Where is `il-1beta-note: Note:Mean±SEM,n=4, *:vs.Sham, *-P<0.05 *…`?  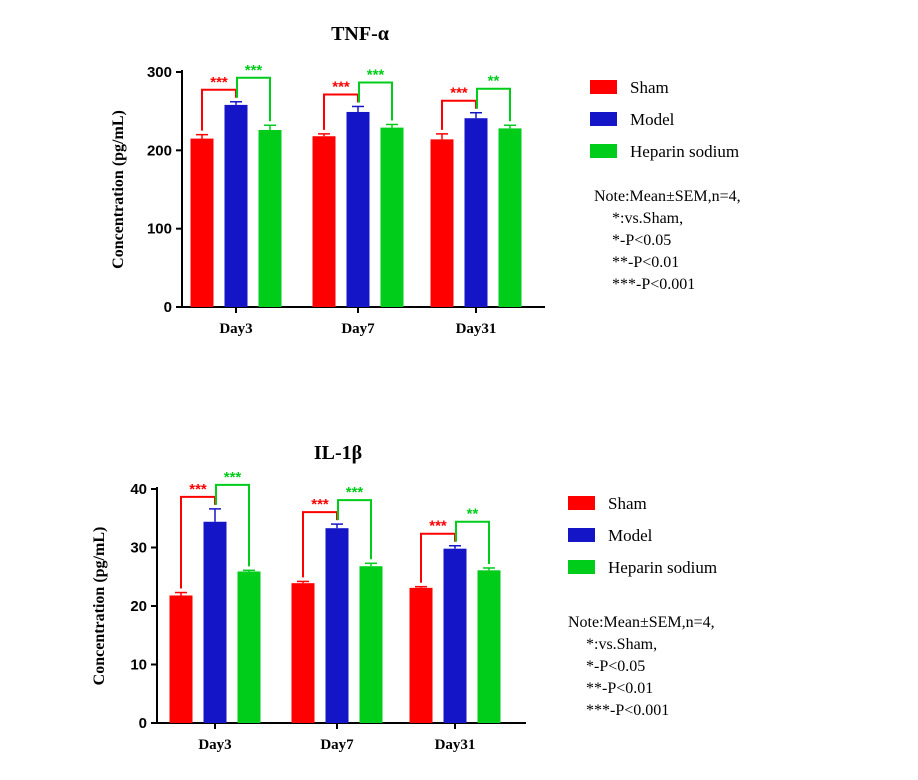 il-1beta-note: Note:Mean±SEM,n=4, *:vs.Sham, *-P<0.05 *… is located at coordinates (641, 667).